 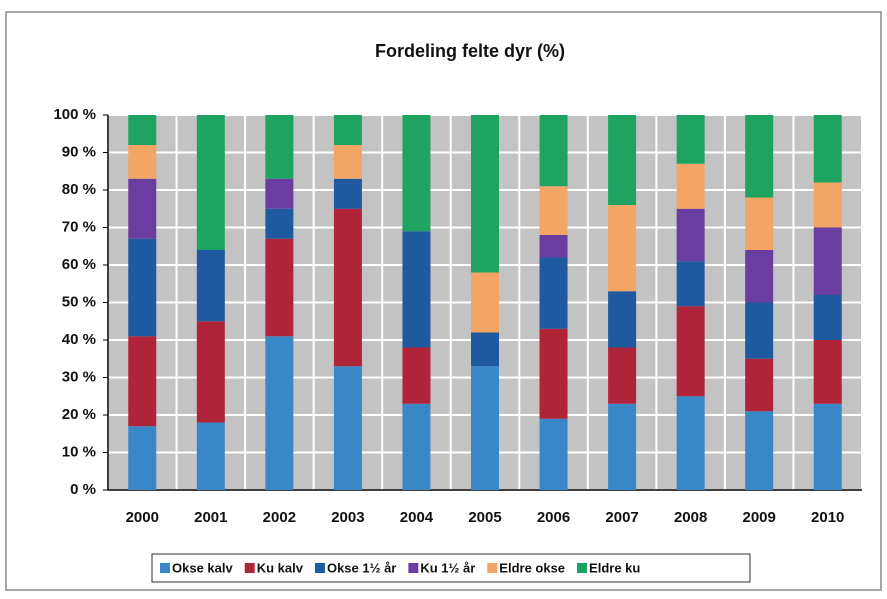 What do you see at coordinates (79, 451) in the screenshot?
I see `y-tick-label: 10 %` at bounding box center [79, 451].